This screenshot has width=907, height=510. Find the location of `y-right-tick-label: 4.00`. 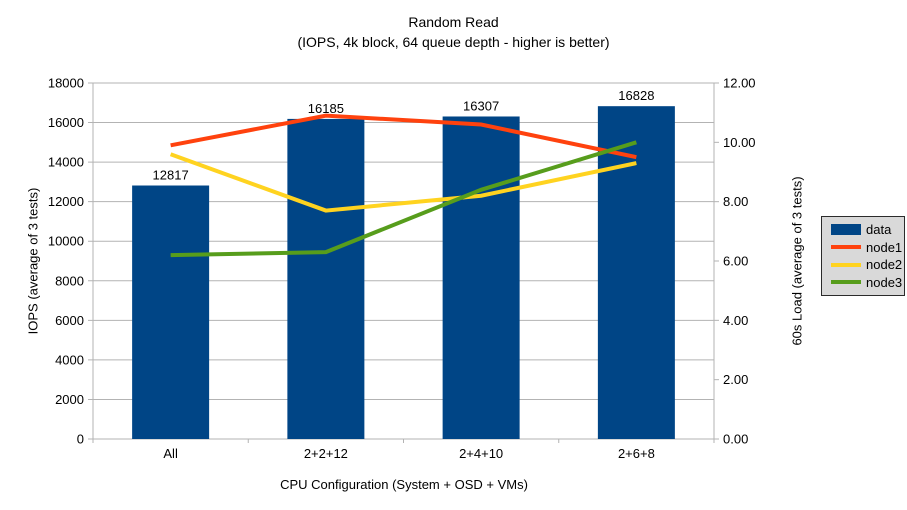

y-right-tick-label: 4.00 is located at coordinates (735, 320).